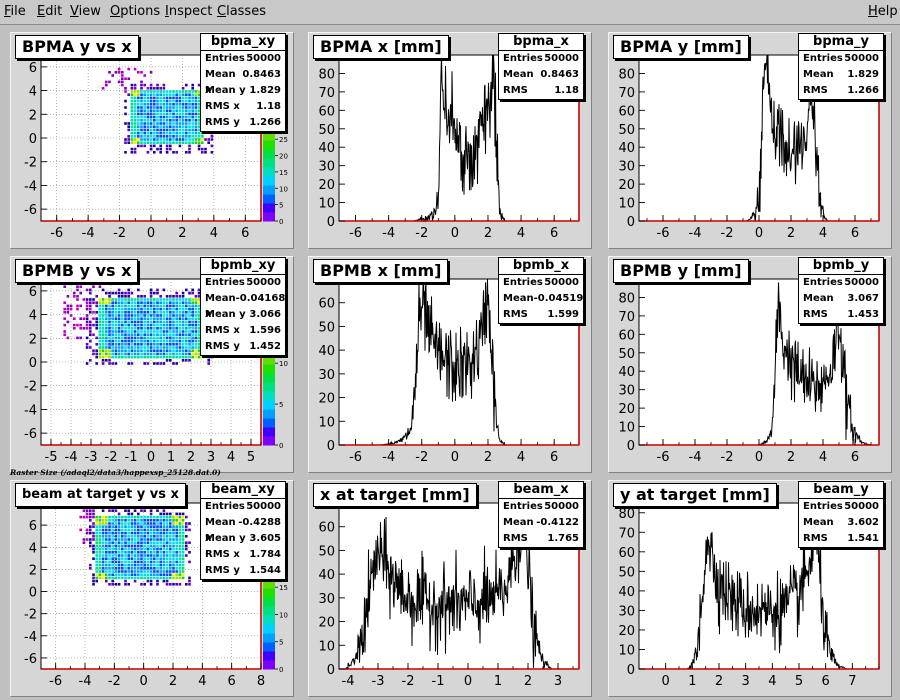 This screenshot has height=700, width=900. I want to click on x-tick-label: -2, so click(727, 233).